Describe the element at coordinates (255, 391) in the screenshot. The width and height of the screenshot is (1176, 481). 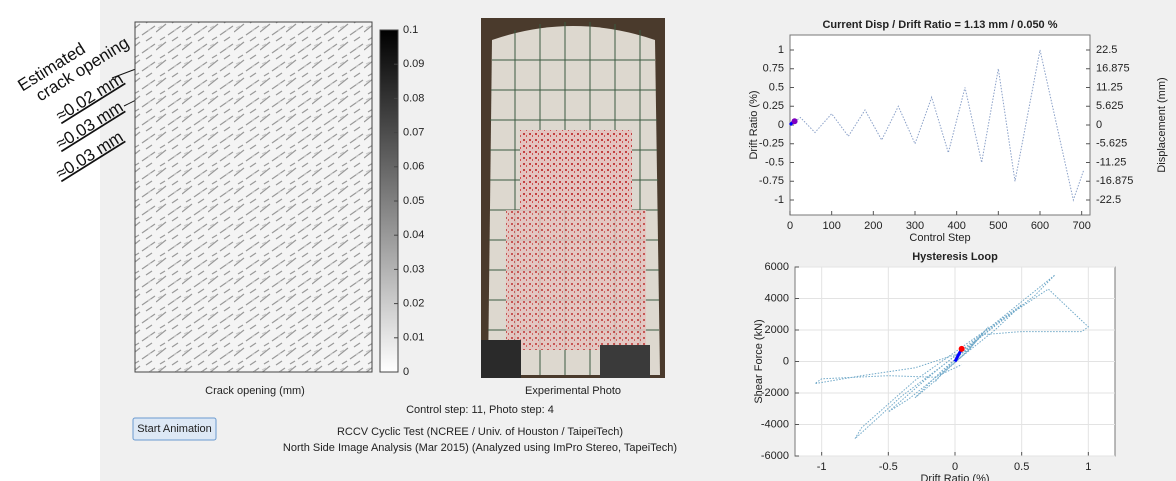
I see `crack-label: Crack opening (mm)` at that location.